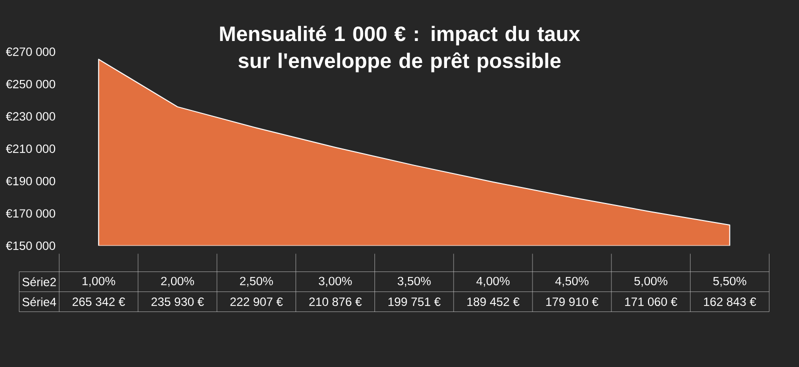  What do you see at coordinates (400, 49) in the screenshot?
I see `chart-title: Mensualité 1 000 € : impact du taux sur l'enveloppe de prêt possible` at bounding box center [400, 49].